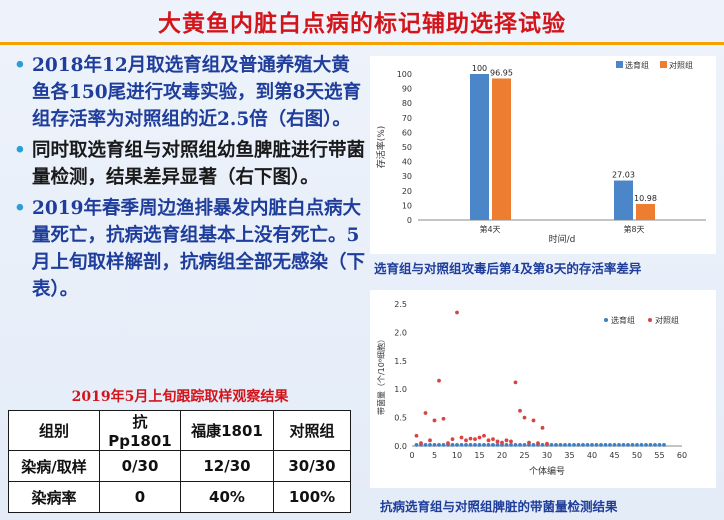 The image size is (724, 520). I want to click on x-tick-label: 第4天, so click(489, 229).